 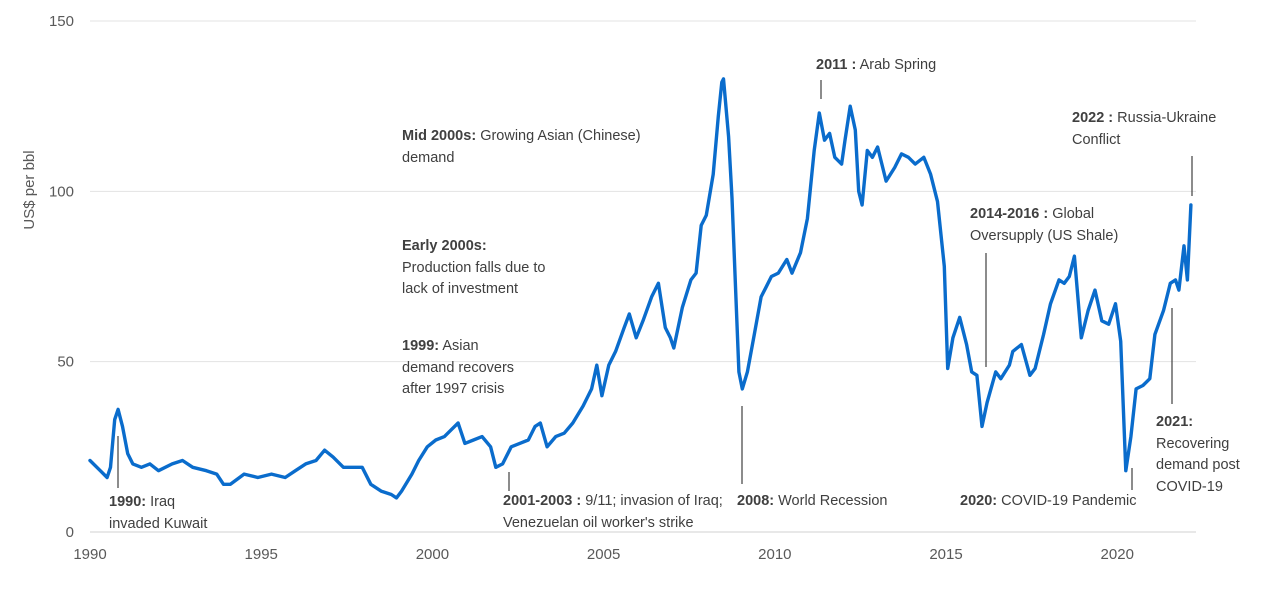 I want to click on annotation-2011: 2011 : Arab Spring, so click(x=876, y=66).